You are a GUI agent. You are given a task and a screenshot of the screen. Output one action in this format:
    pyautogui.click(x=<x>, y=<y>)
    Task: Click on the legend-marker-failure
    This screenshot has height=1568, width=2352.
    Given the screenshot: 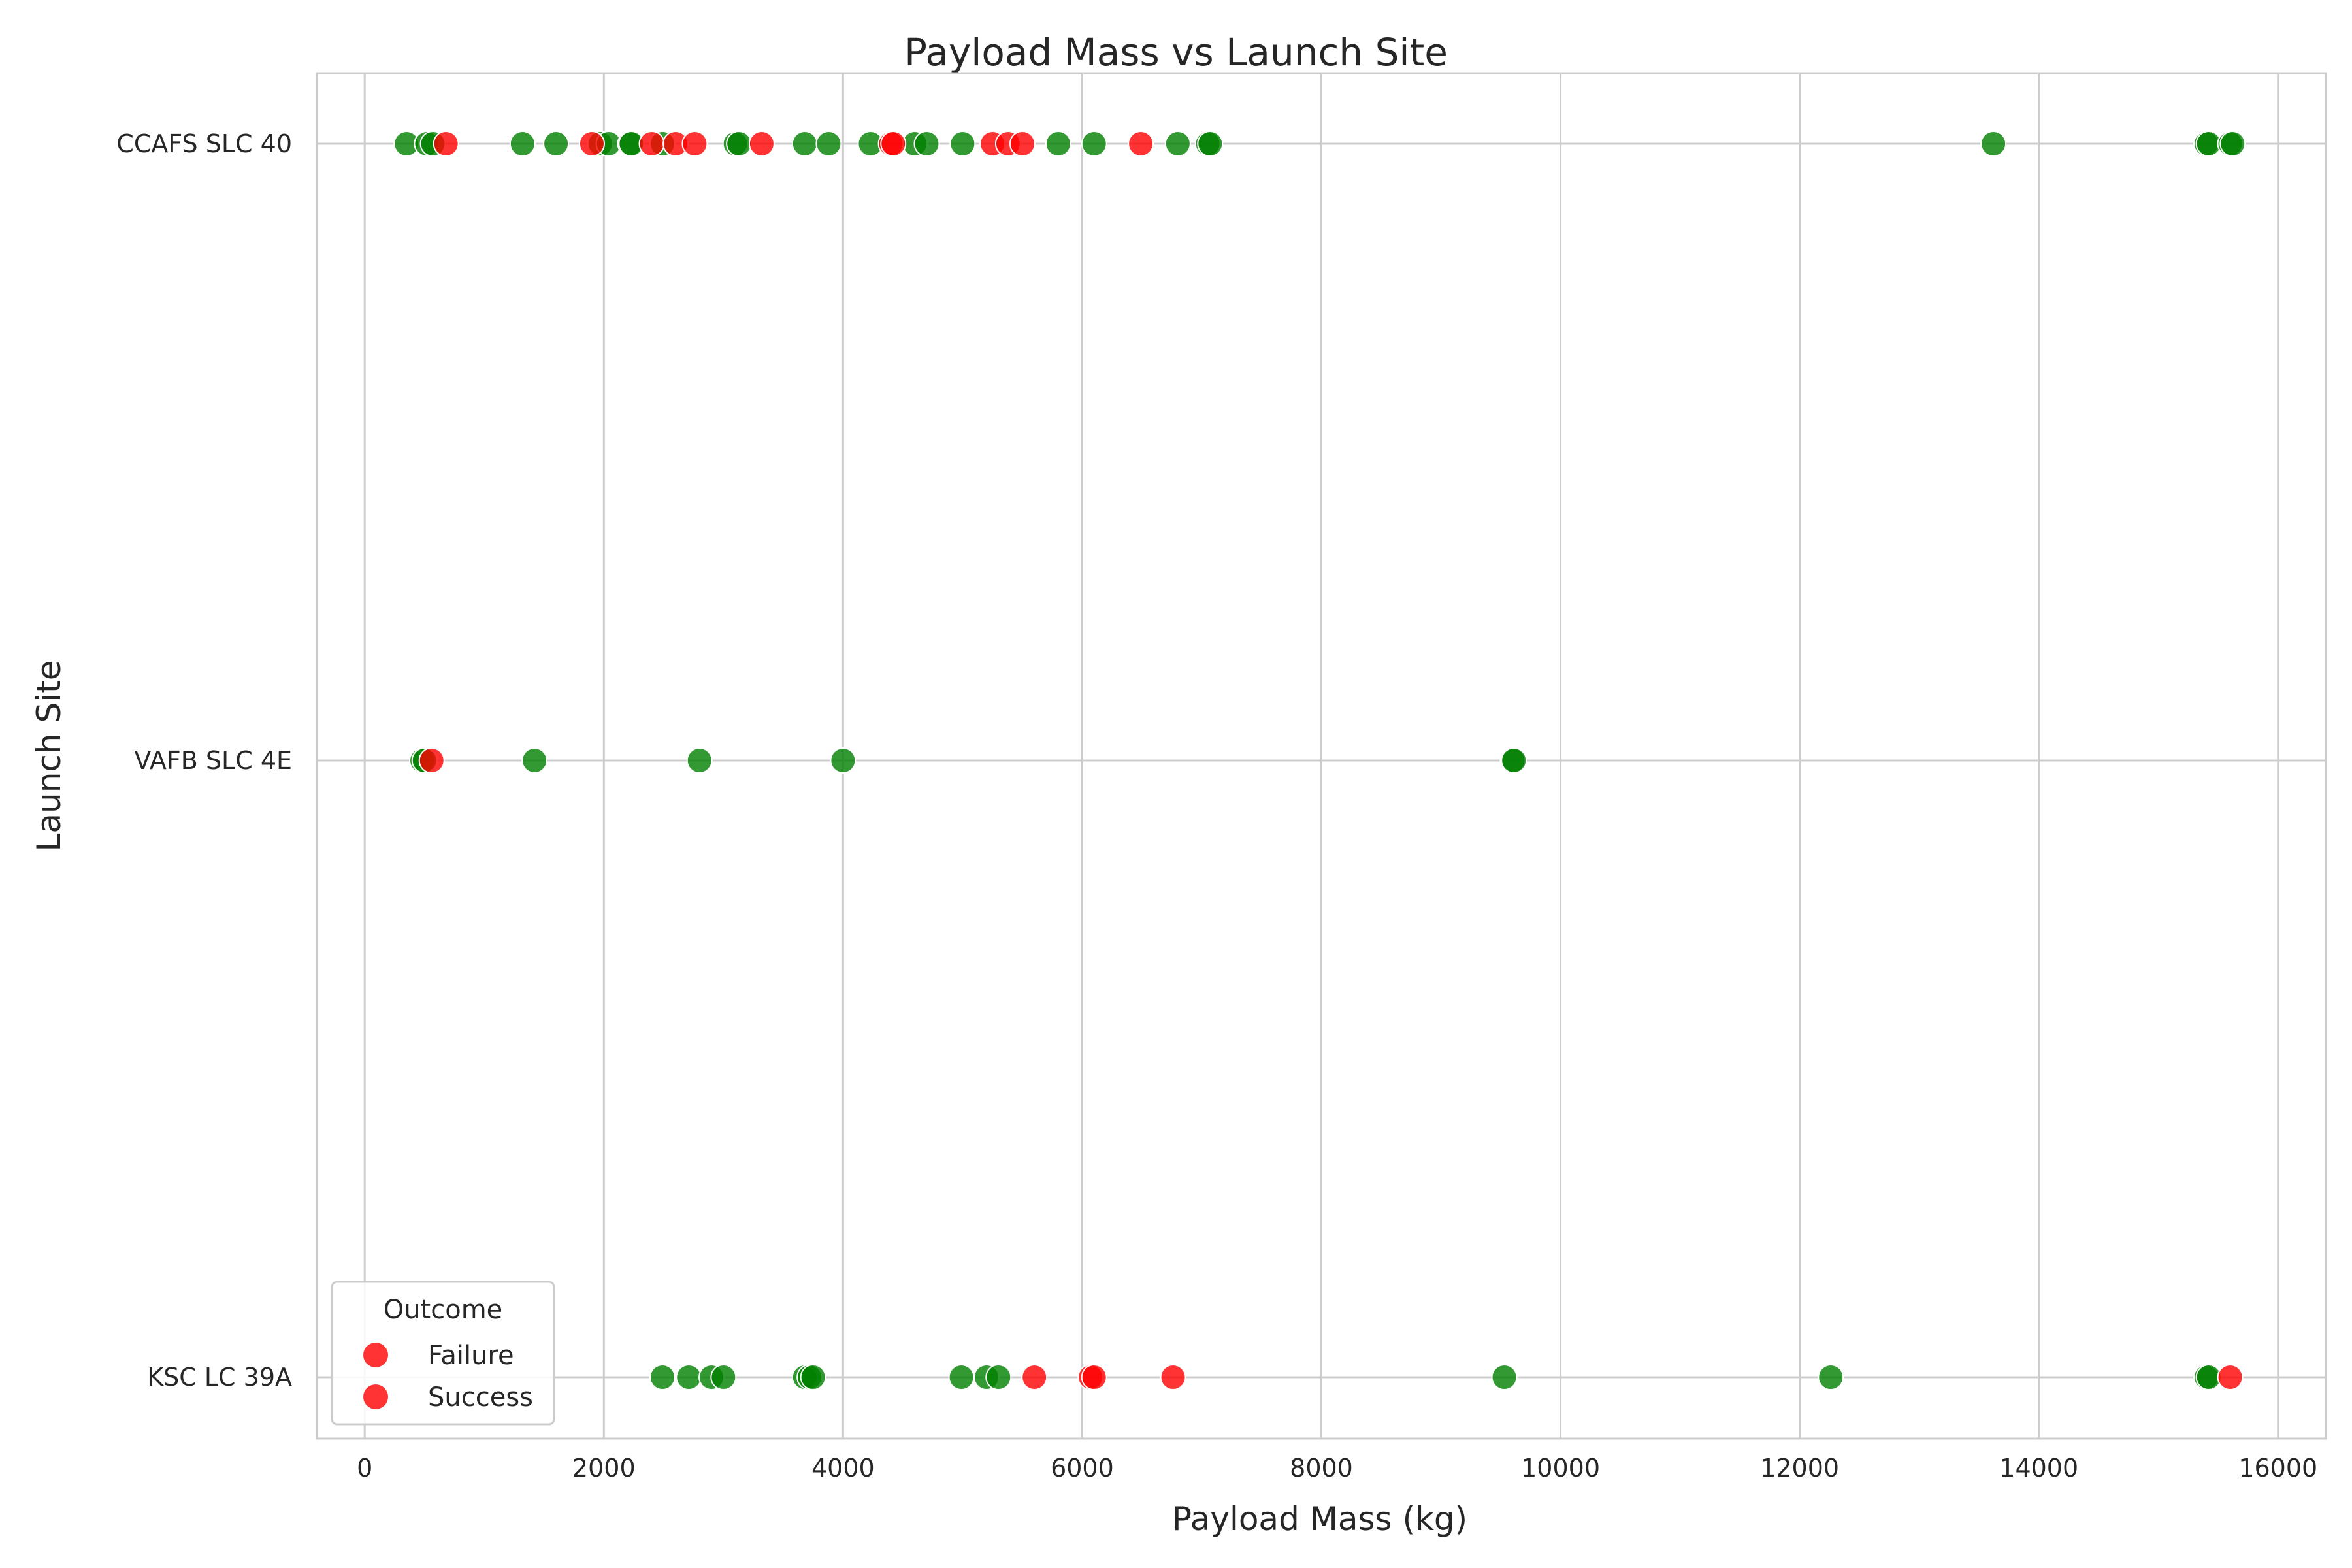 What is the action you would take?
    pyautogui.click(x=375, y=1355)
    